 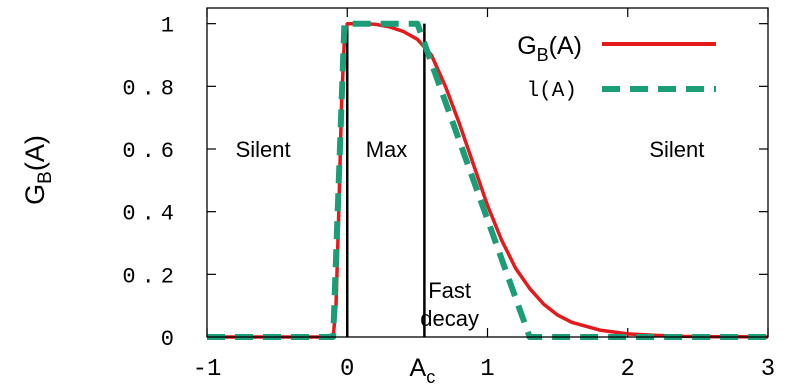 What do you see at coordinates (151, 88) in the screenshot?
I see `y-tick-label: 0.8` at bounding box center [151, 88].